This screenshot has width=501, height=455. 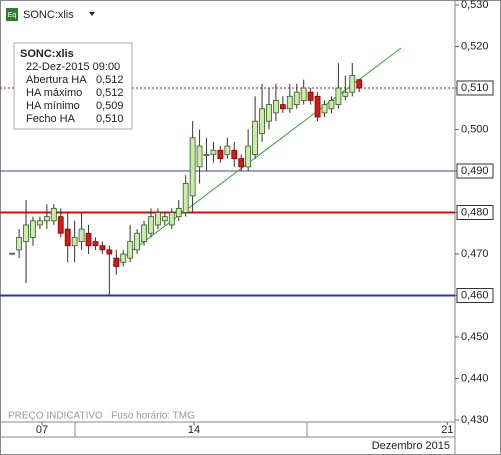 What do you see at coordinates (51, 119) in the screenshot?
I see `tooltip-label: Fecho HA` at bounding box center [51, 119].